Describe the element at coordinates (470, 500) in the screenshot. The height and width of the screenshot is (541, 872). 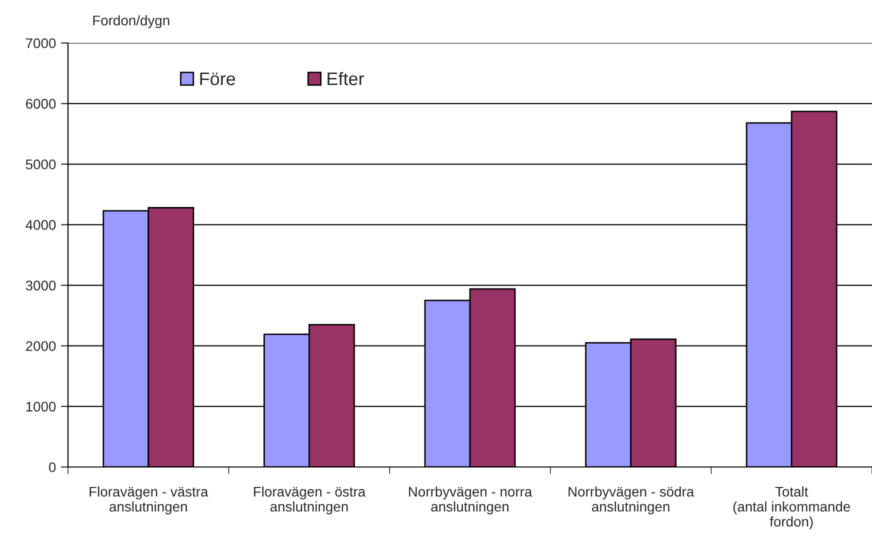
I see `x-tick-label: Norrbyvägen - norra anslutningen` at that location.